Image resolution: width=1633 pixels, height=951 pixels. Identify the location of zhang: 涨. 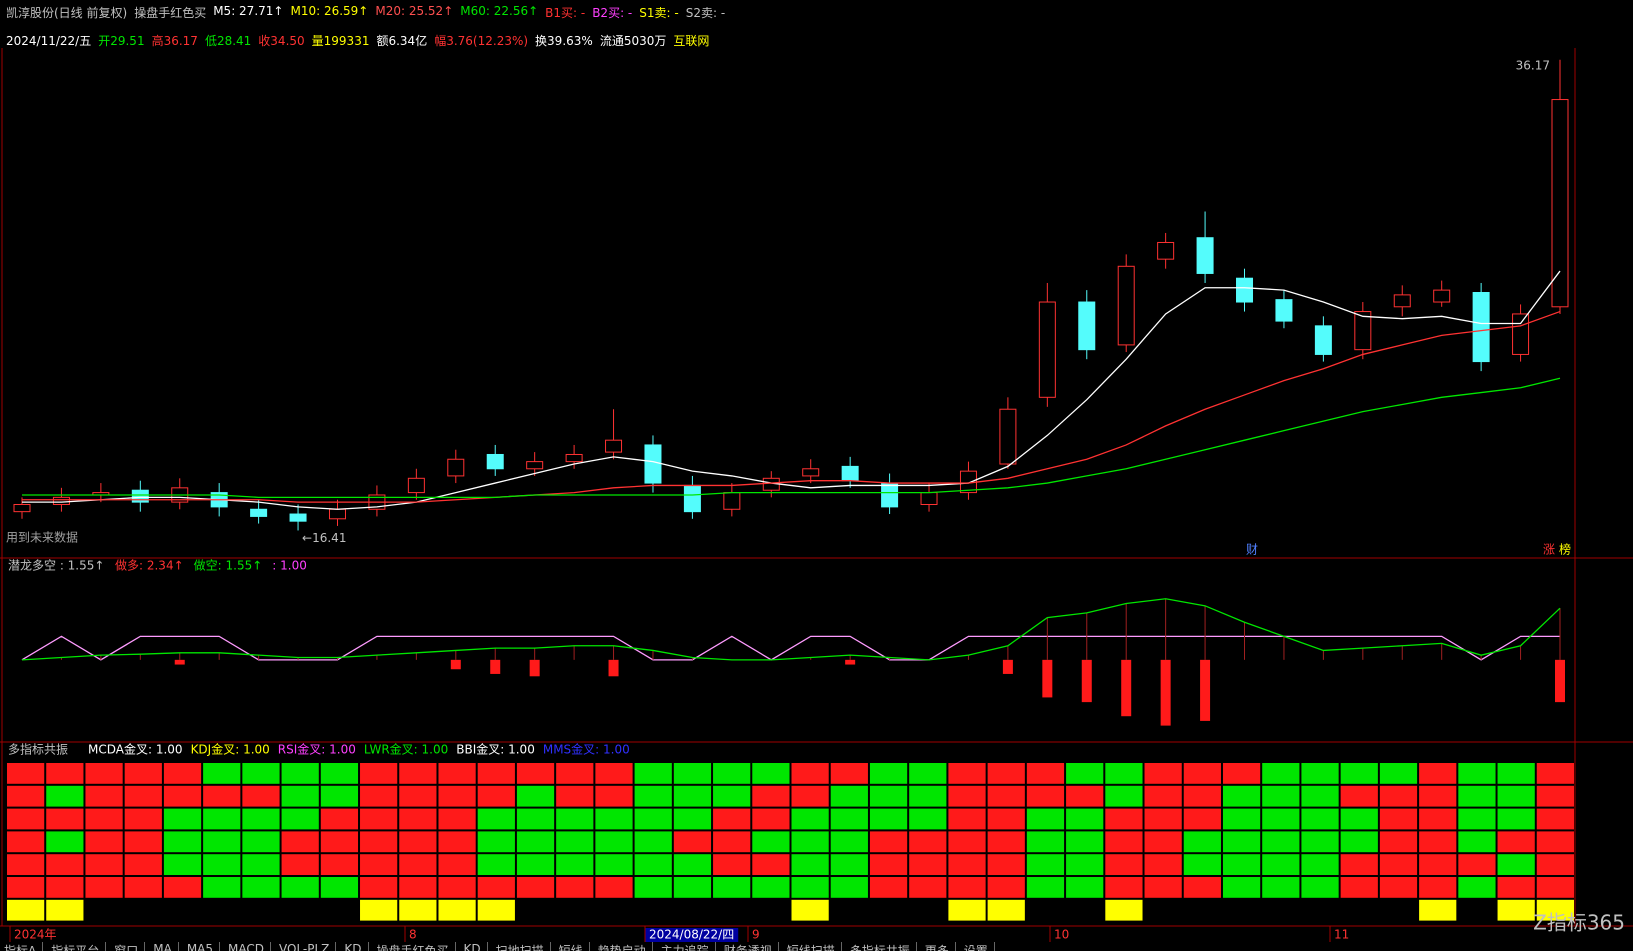
(1549, 549).